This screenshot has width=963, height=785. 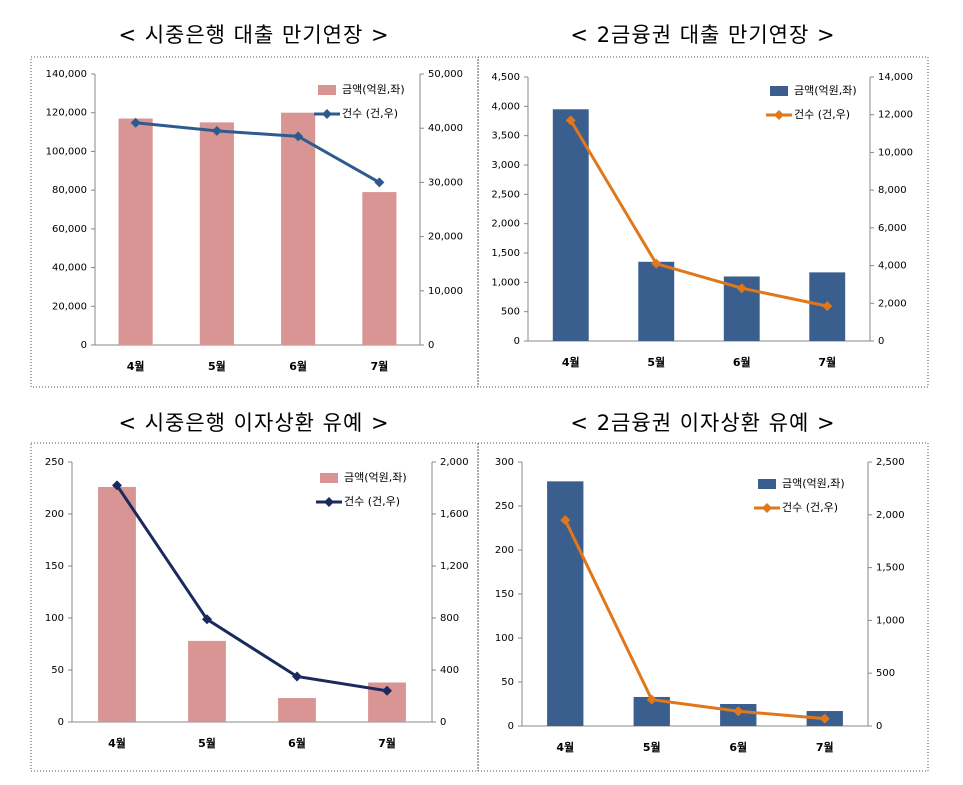 I want to click on tick-label: 200, so click(x=504, y=550).